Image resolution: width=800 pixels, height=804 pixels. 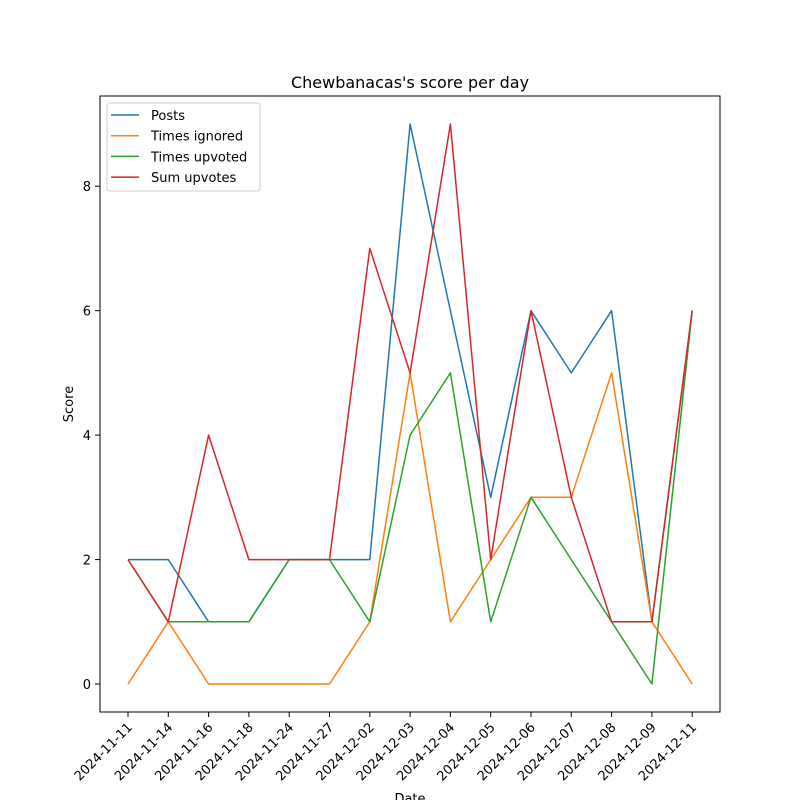 I want to click on y-axis-label: Score, so click(x=69, y=404).